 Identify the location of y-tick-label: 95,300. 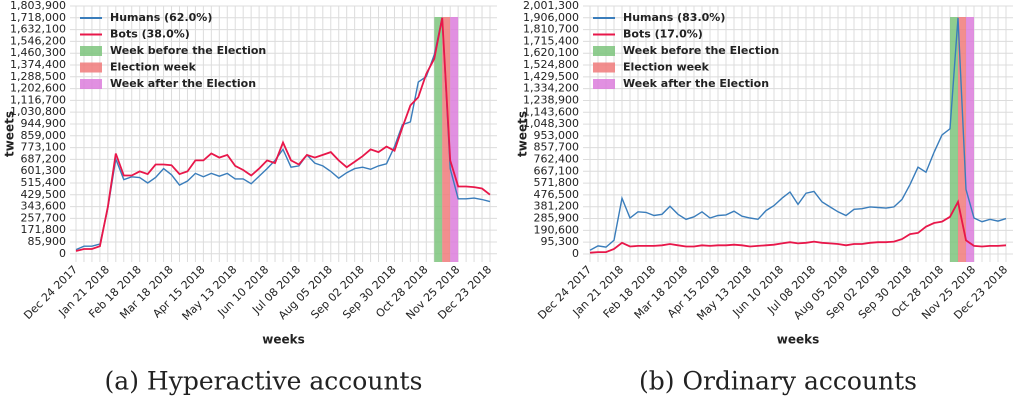
(560, 241).